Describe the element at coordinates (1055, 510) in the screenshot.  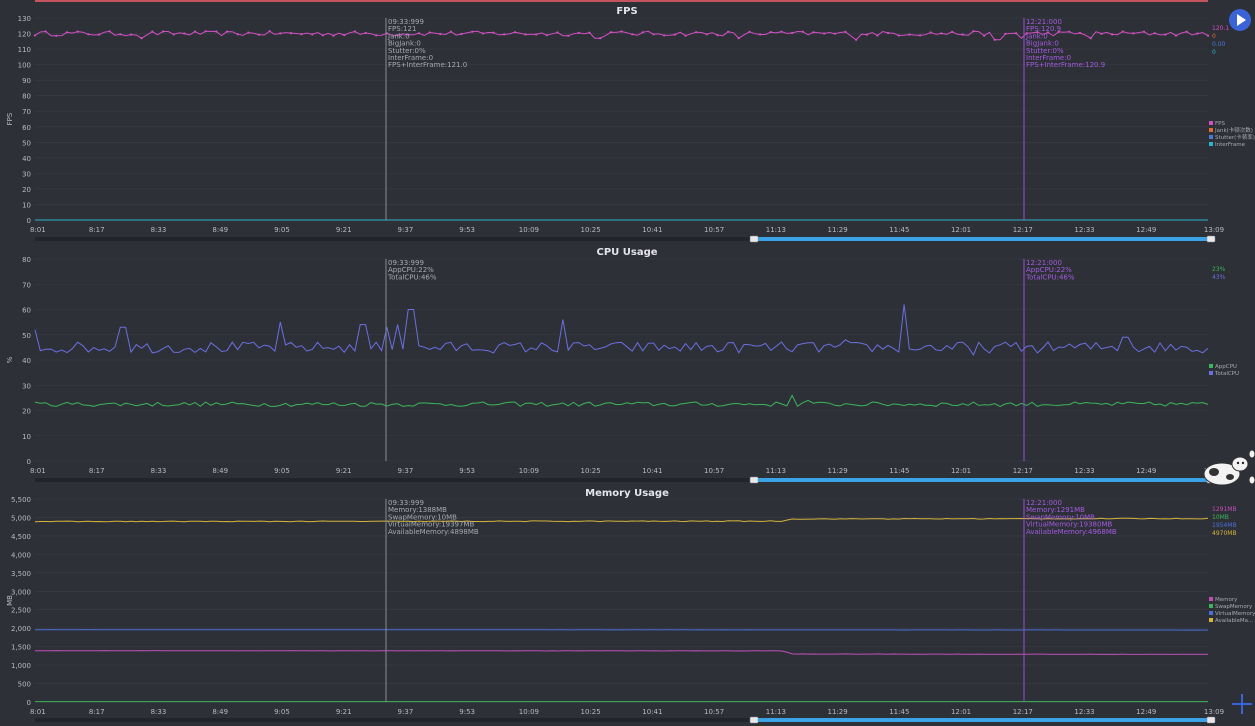
I see `tooltip-right-line: Memory:1291MB` at that location.